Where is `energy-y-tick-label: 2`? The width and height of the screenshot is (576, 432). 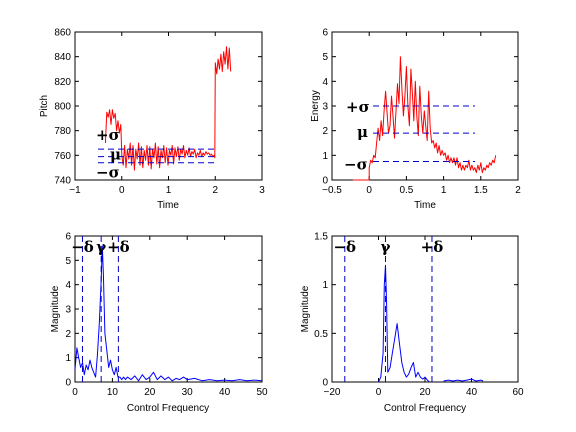
energy-y-tick-label: 2 is located at coordinates (325, 131).